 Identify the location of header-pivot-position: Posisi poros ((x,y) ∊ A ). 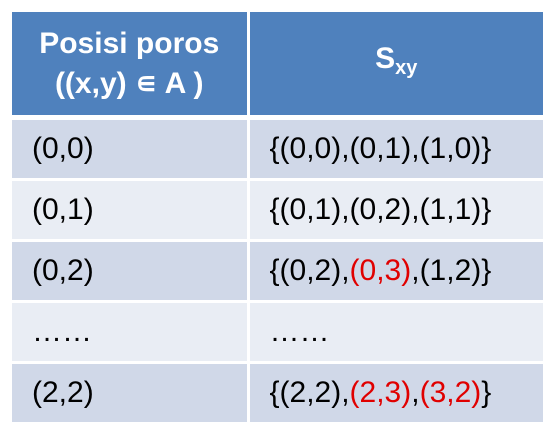
(131, 66).